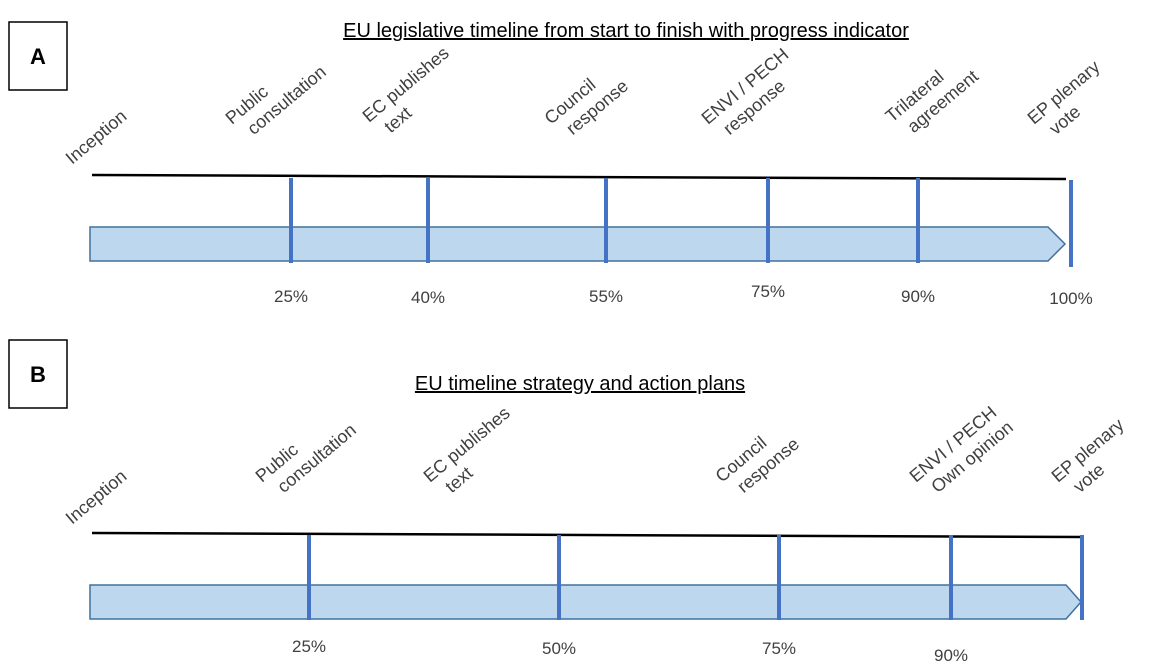 This screenshot has width=1158, height=662. I want to click on panel-a-stage-0-label: Inception, so click(96, 137).